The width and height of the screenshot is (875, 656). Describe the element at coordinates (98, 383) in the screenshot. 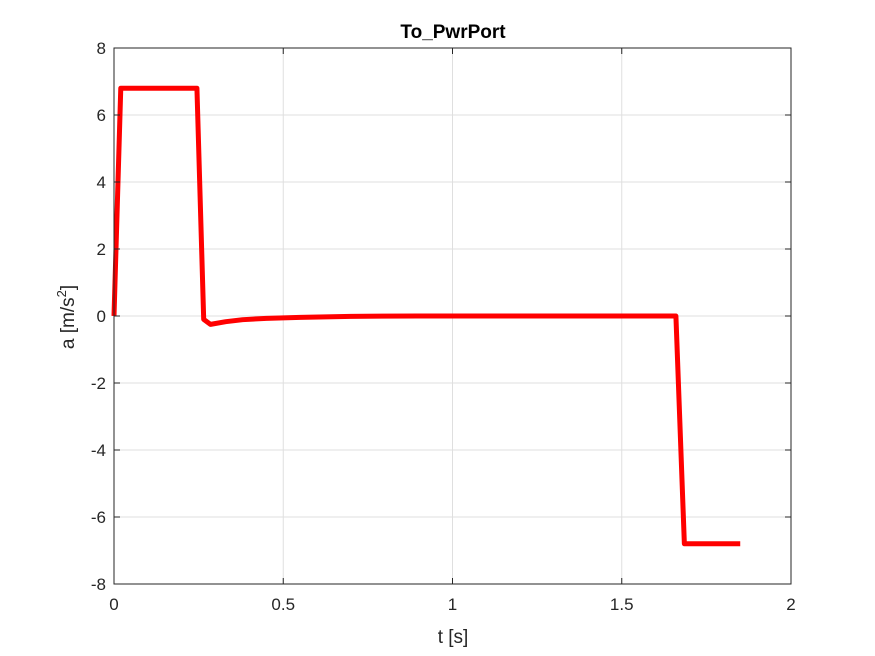

I see `y-tick-label: -2` at that location.